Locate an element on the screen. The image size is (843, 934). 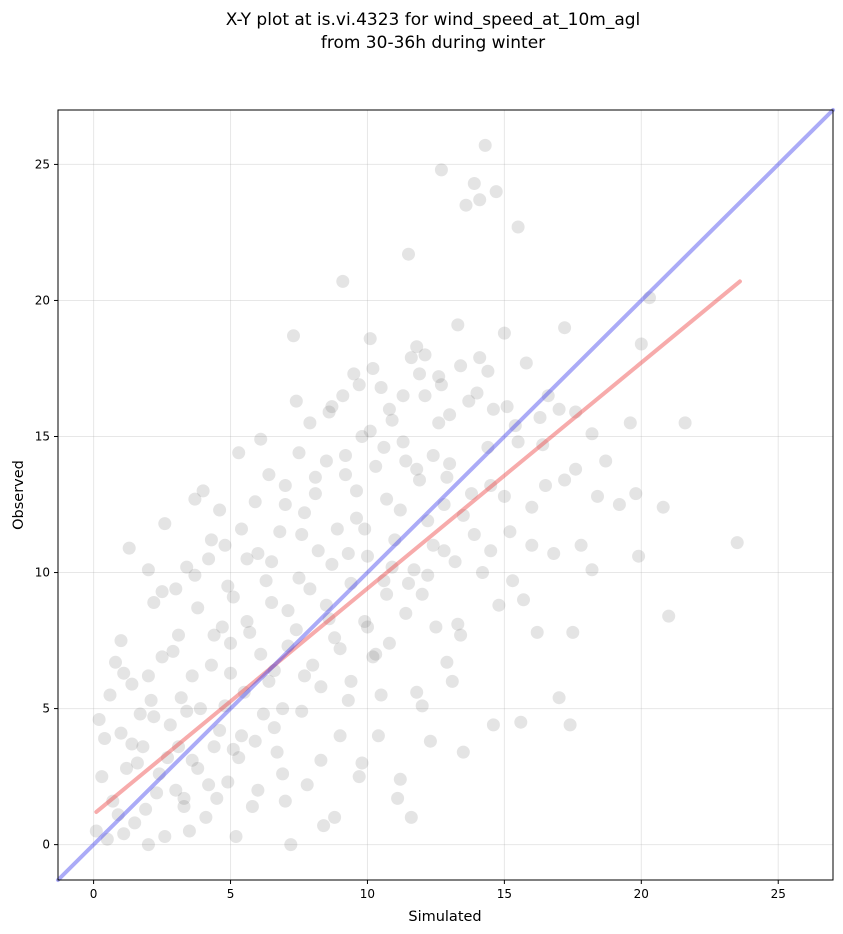
x-tick-label: 15 is located at coordinates (504, 894).